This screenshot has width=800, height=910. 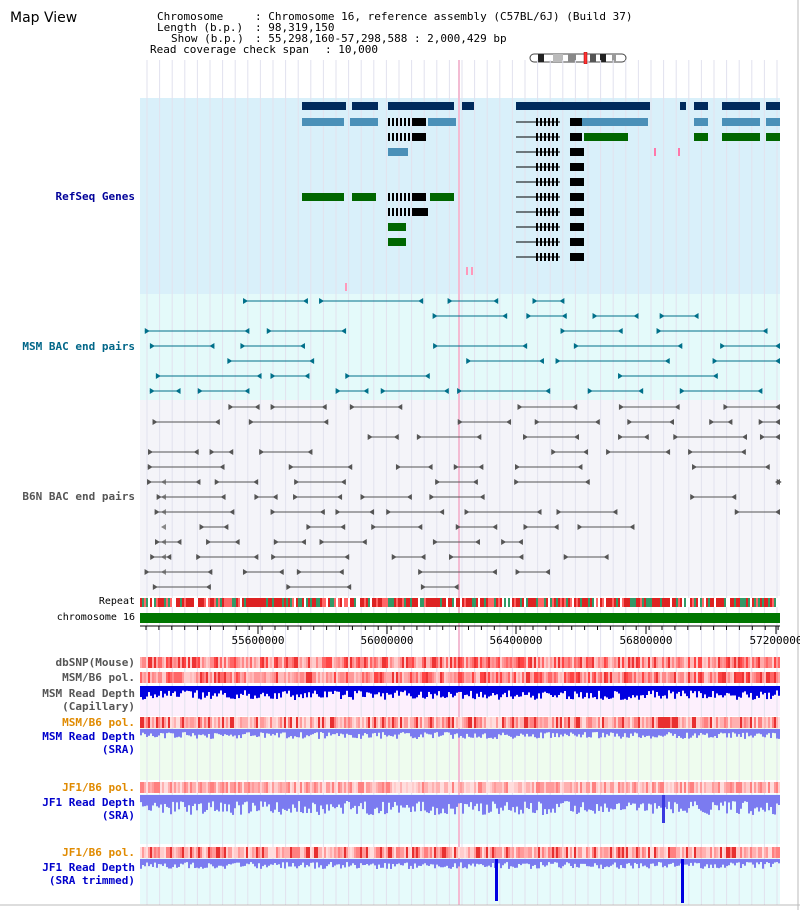 I want to click on coverage-span-value: : 10,000, so click(x=351, y=49).